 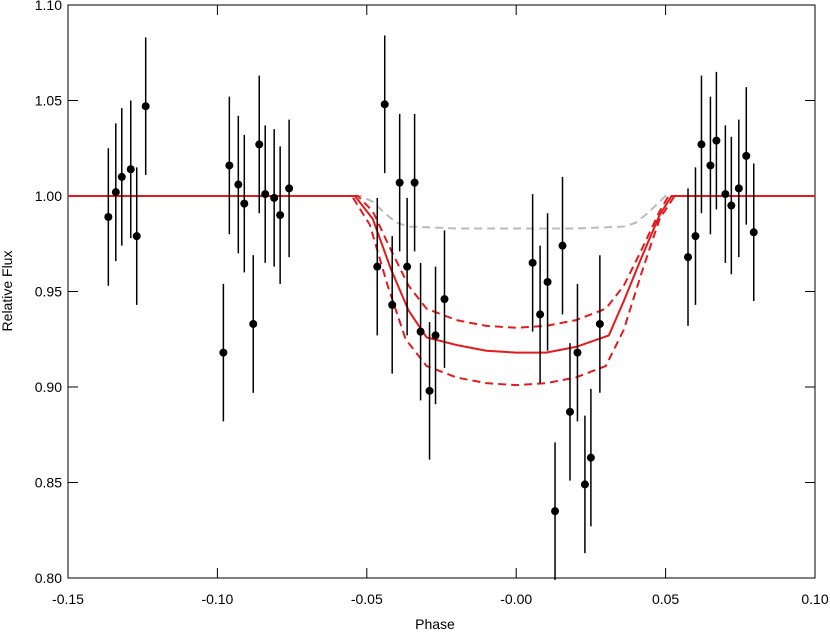 I want to click on y-axis-label: Relative Flux, so click(x=7, y=291).